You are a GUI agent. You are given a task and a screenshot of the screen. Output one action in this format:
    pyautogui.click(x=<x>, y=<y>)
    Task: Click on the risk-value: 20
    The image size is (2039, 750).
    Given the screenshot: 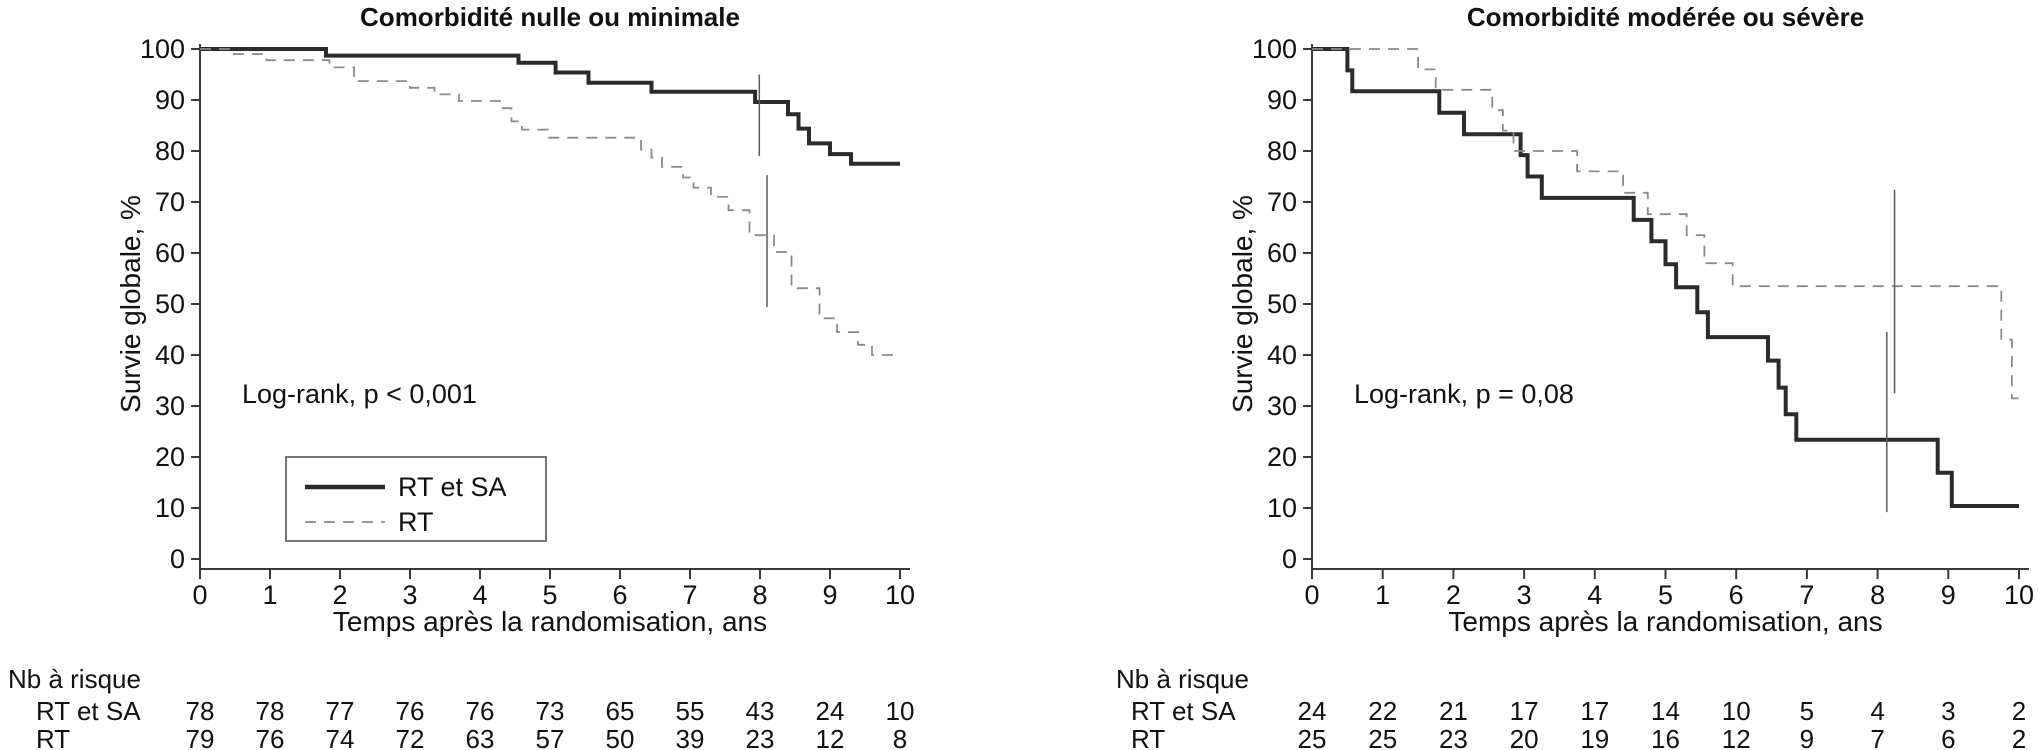 What is the action you would take?
    pyautogui.click(x=1524, y=737)
    